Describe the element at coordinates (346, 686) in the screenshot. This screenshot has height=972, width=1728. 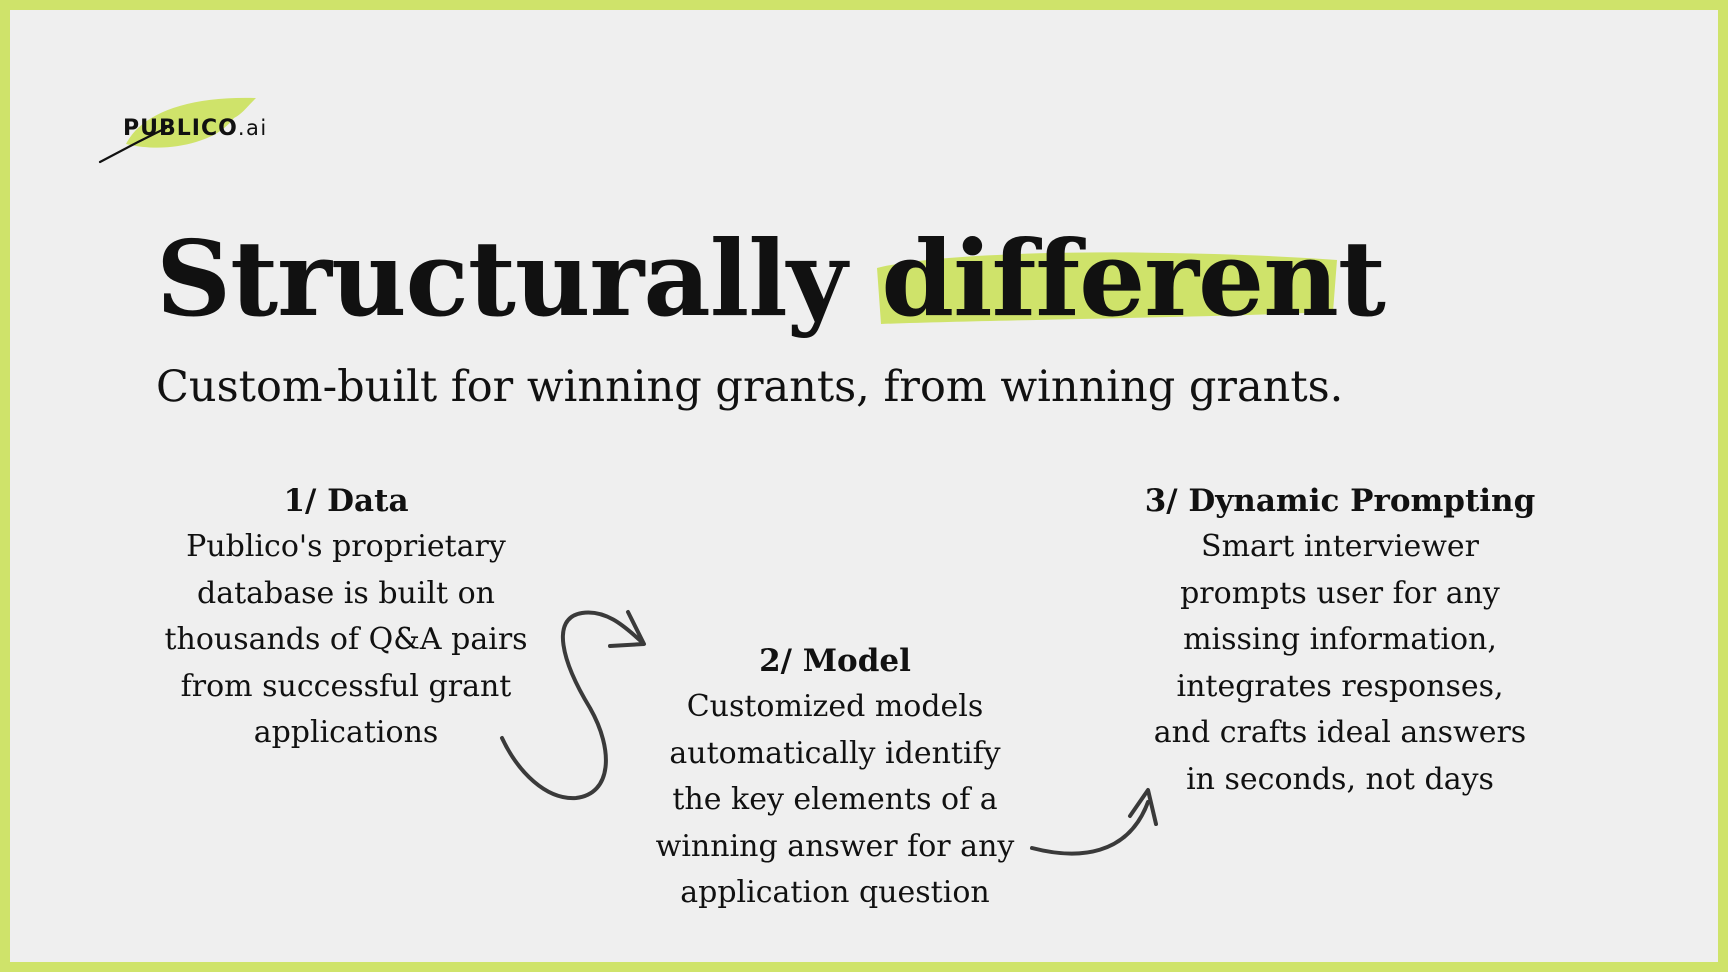
I see `step-line: from successful grant` at that location.